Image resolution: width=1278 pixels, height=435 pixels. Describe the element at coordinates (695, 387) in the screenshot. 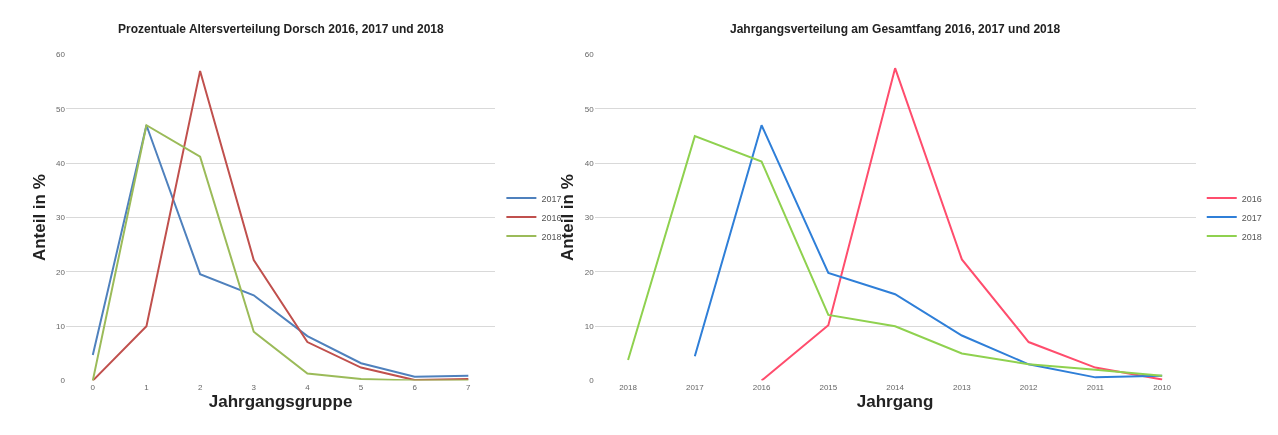

I see `x-tick-label: 2017` at that location.